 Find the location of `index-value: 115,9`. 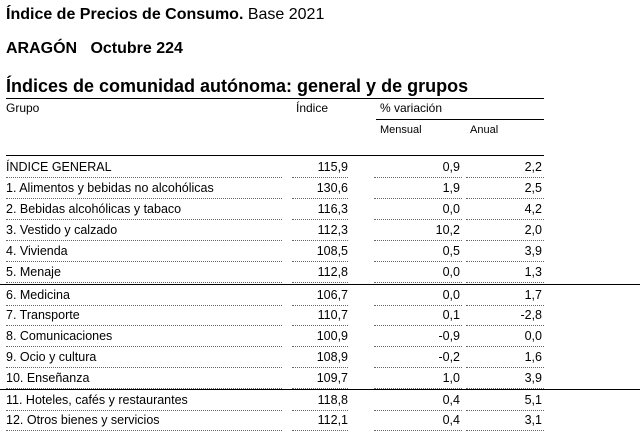

index-value: 115,9 is located at coordinates (332, 167).